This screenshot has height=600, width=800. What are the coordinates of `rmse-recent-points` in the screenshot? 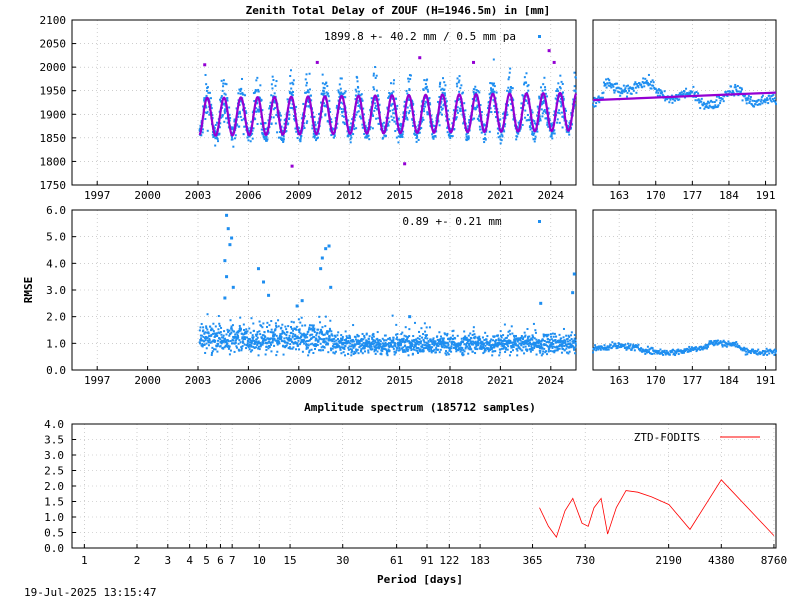 It's located at (684, 348).